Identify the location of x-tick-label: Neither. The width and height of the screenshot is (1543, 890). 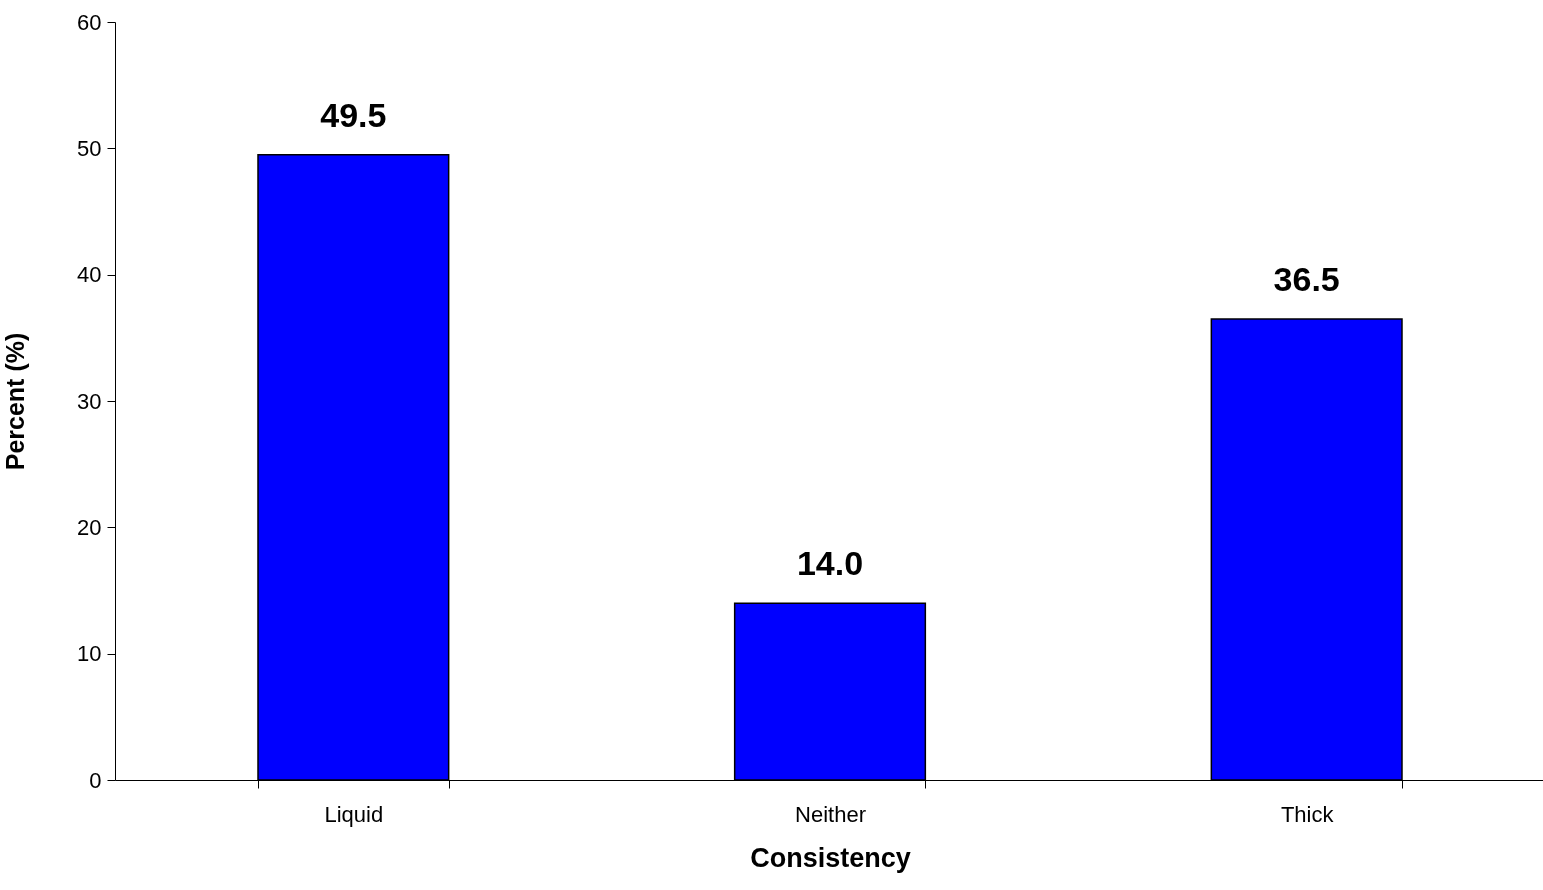
(830, 814).